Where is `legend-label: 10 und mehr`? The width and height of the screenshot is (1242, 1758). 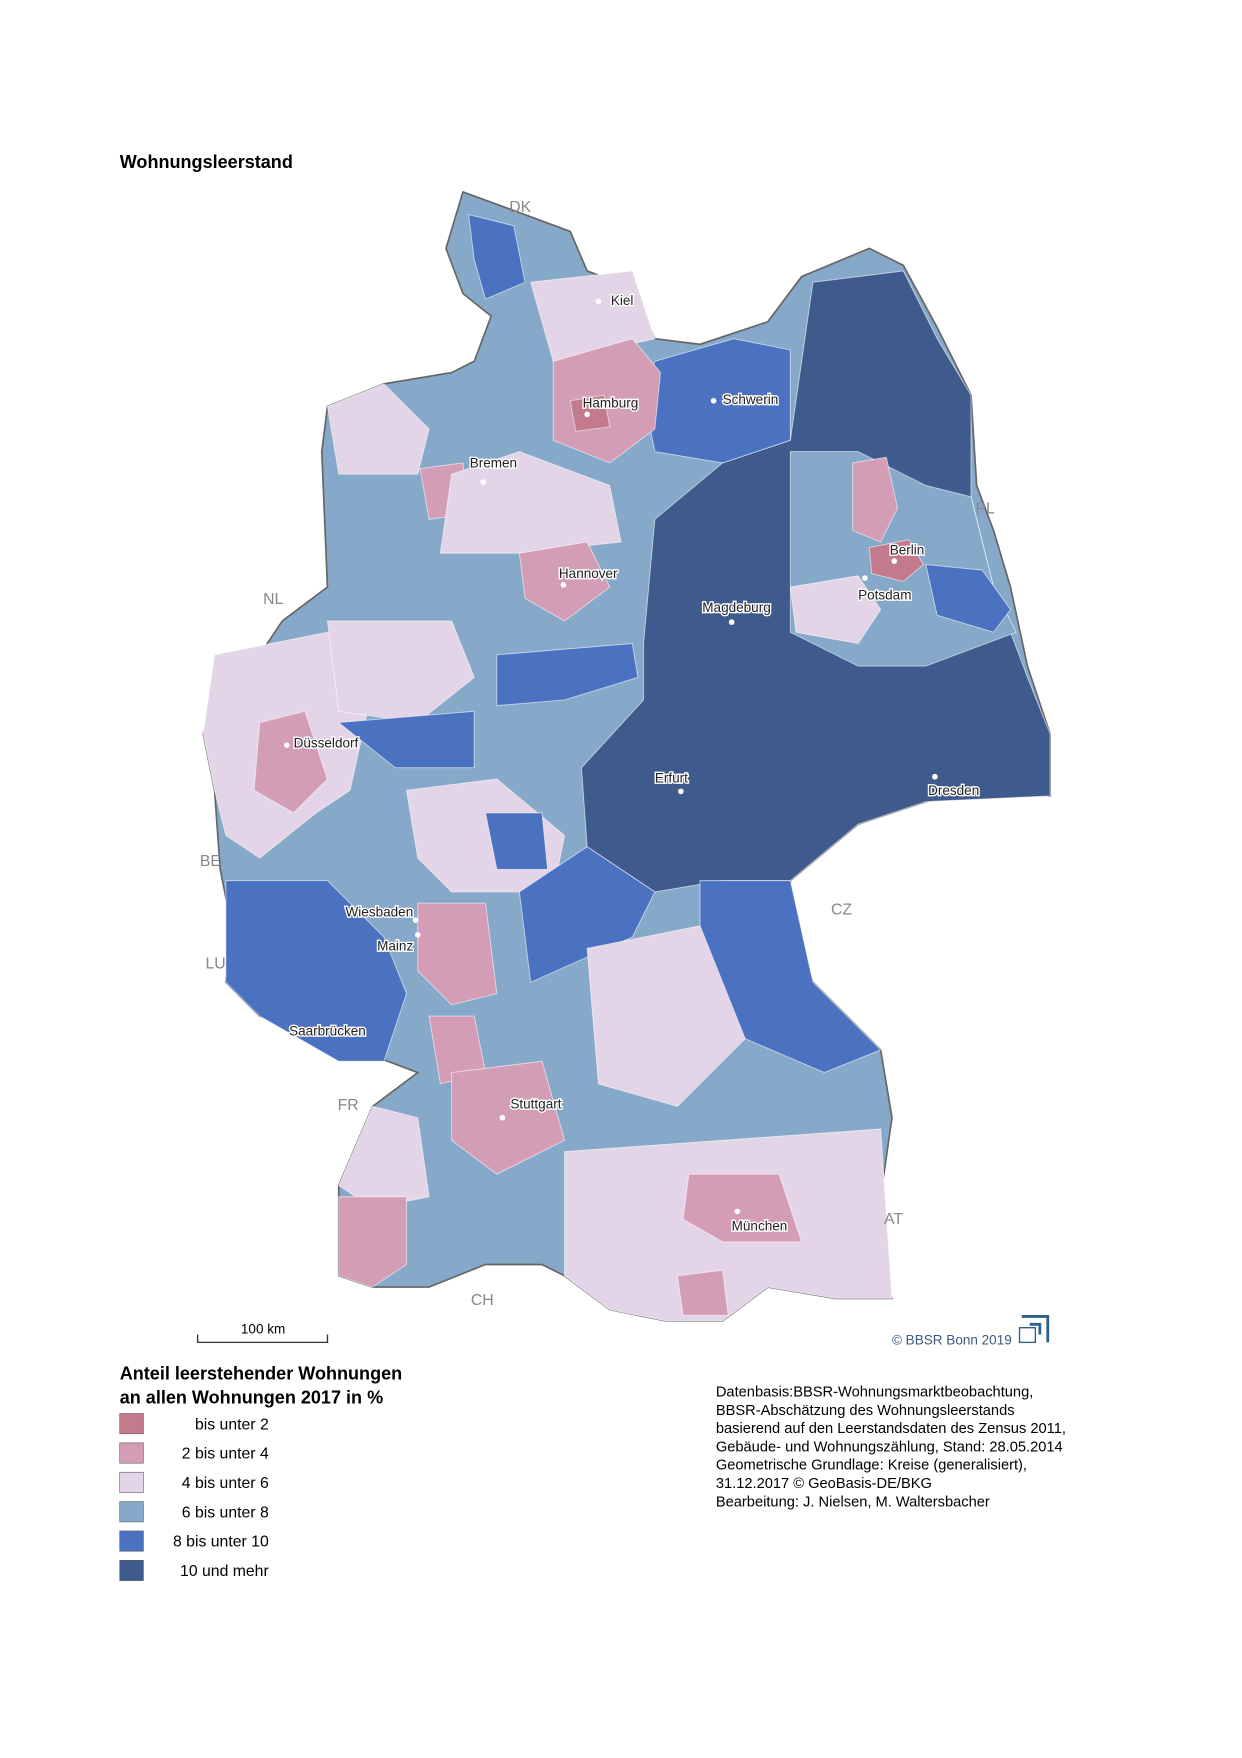
legend-label: 10 und mehr is located at coordinates (224, 1571).